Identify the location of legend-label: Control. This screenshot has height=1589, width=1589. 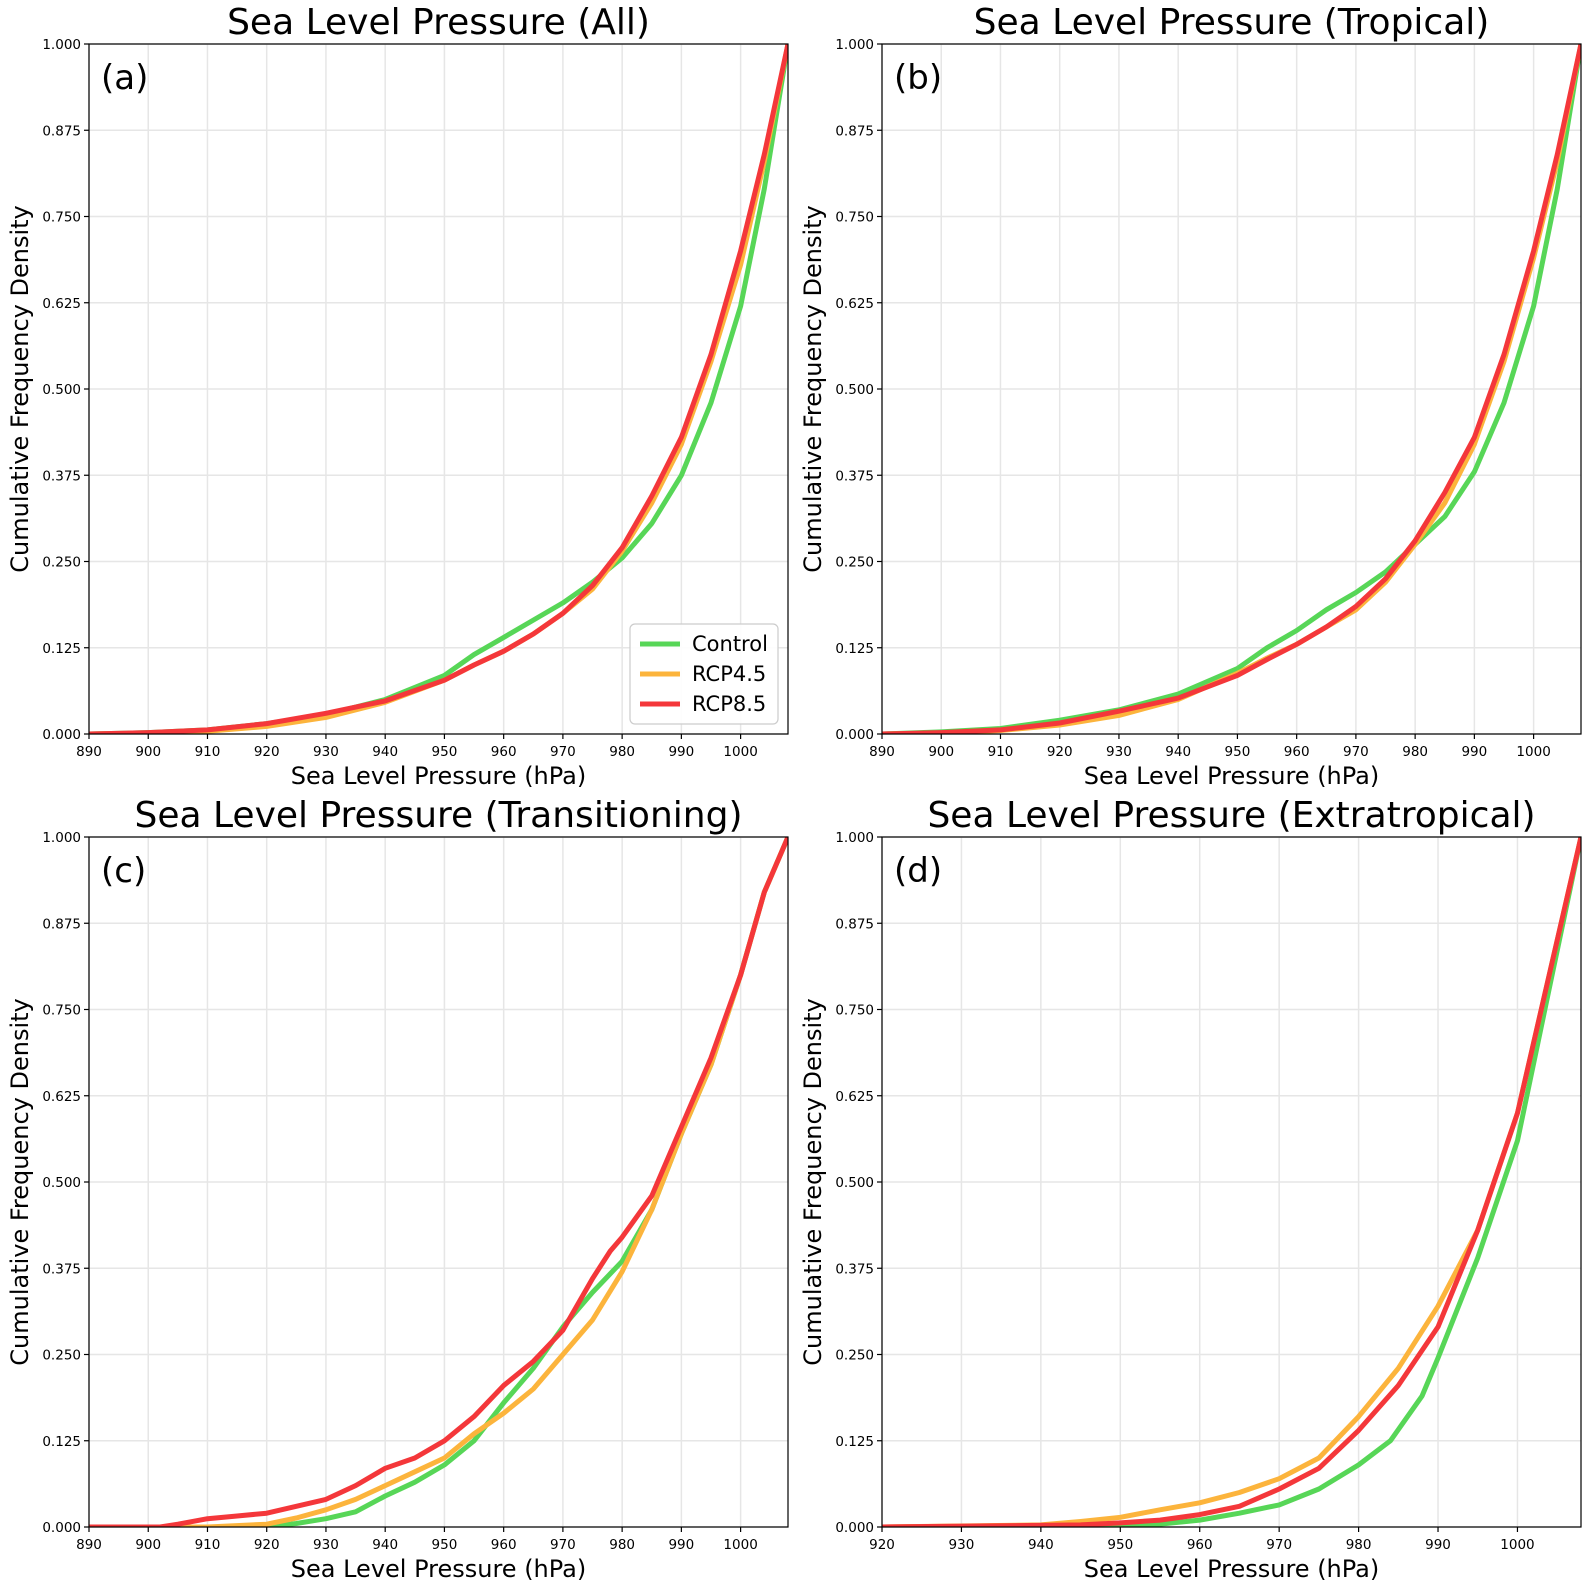
(730, 644).